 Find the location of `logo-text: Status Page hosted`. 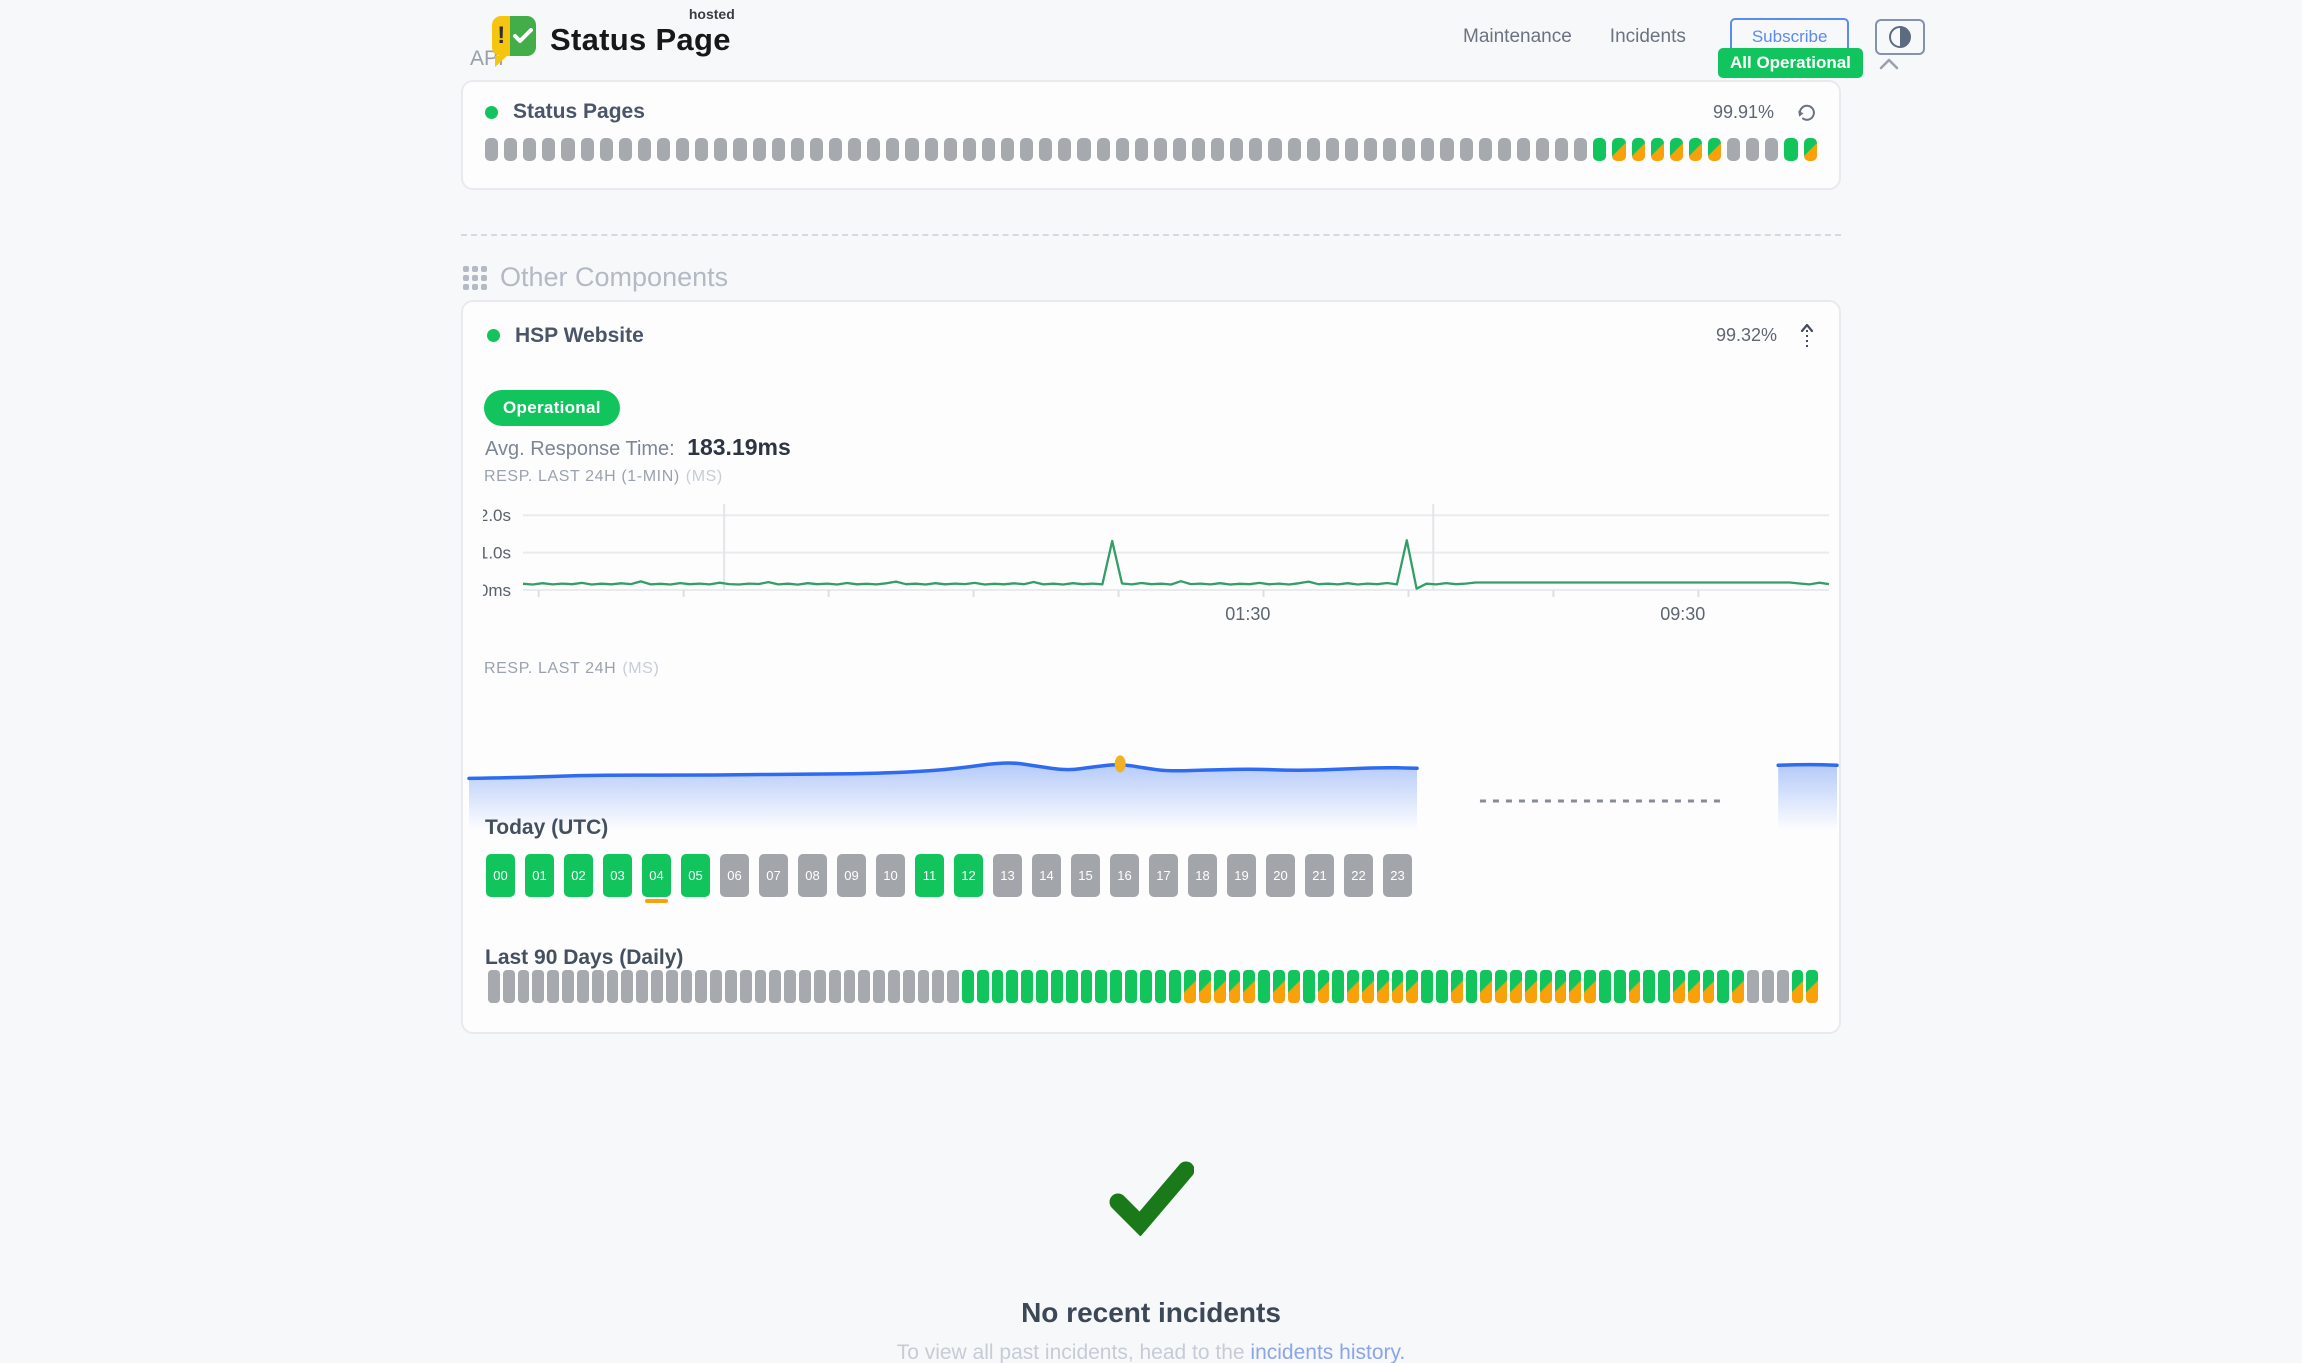

logo-text: Status Page hosted is located at coordinates (642, 32).